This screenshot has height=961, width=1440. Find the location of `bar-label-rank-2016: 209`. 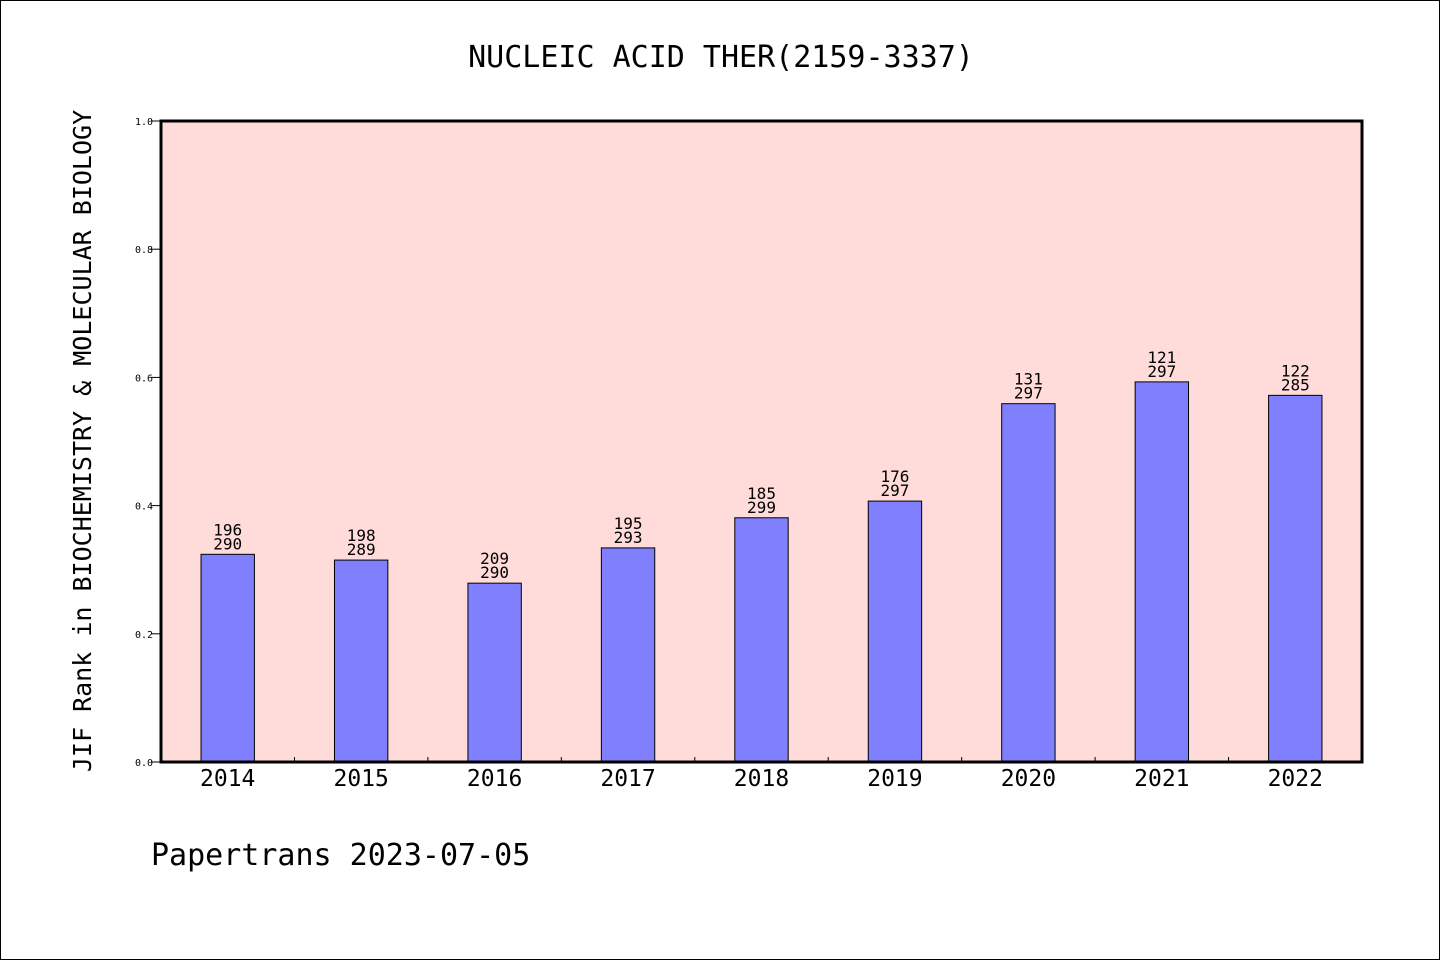

bar-label-rank-2016: 209 is located at coordinates (494, 558).